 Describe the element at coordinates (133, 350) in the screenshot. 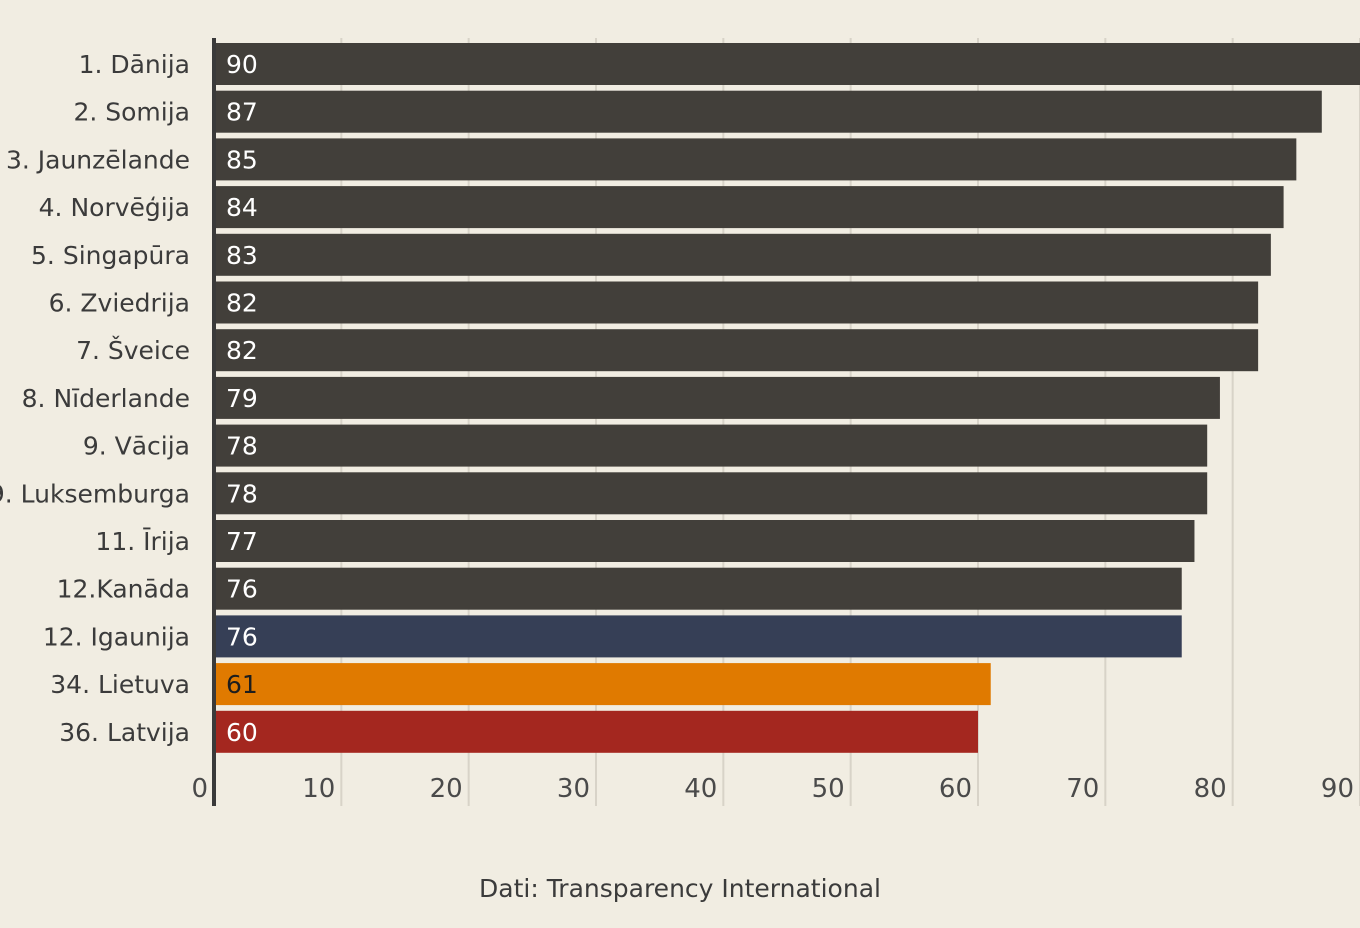

I see `category-label: 7. Šveice` at that location.